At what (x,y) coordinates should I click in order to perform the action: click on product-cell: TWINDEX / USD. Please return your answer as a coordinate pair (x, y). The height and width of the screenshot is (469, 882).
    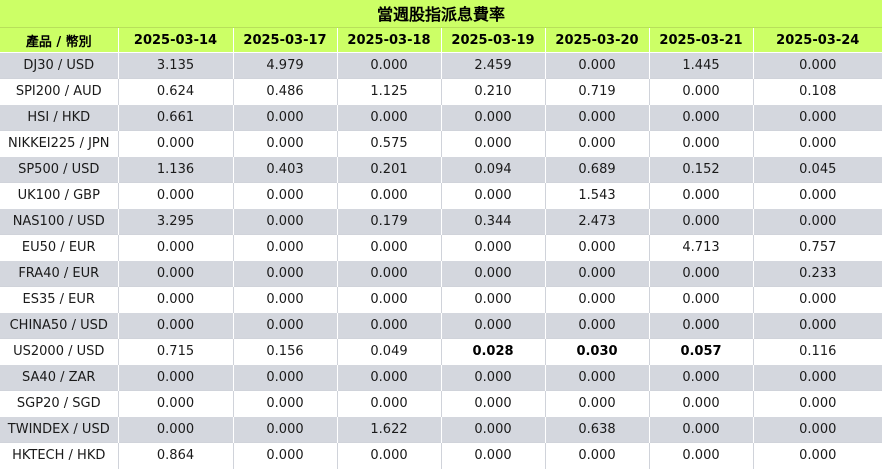
    Looking at the image, I should click on (59, 429).